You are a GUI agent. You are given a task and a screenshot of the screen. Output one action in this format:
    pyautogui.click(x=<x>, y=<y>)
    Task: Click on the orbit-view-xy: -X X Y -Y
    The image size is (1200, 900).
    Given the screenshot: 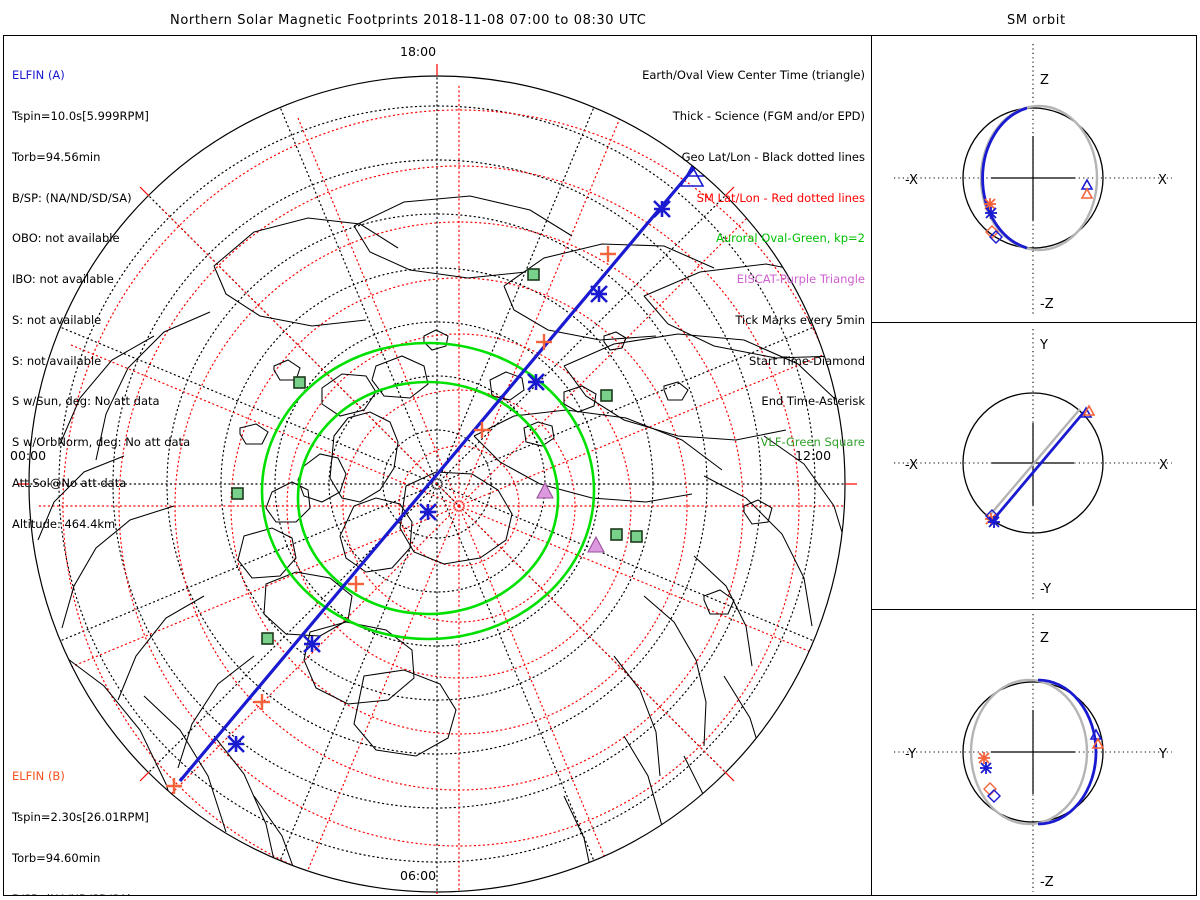 What is the action you would take?
    pyautogui.click(x=1034, y=466)
    